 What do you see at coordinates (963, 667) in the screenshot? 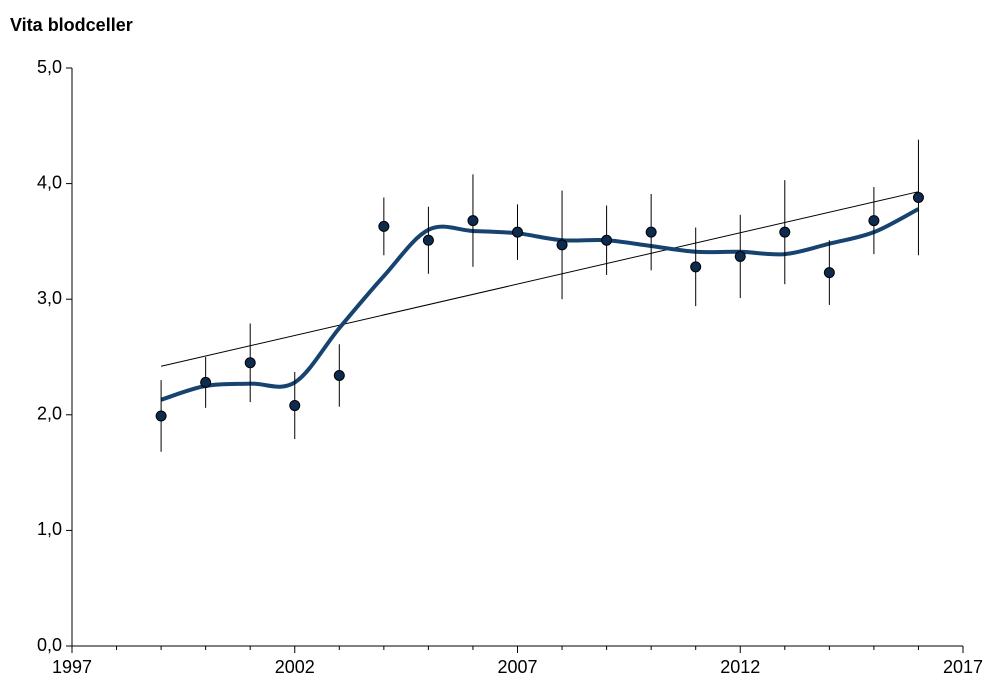
I see `x-tick-label: 2017` at bounding box center [963, 667].